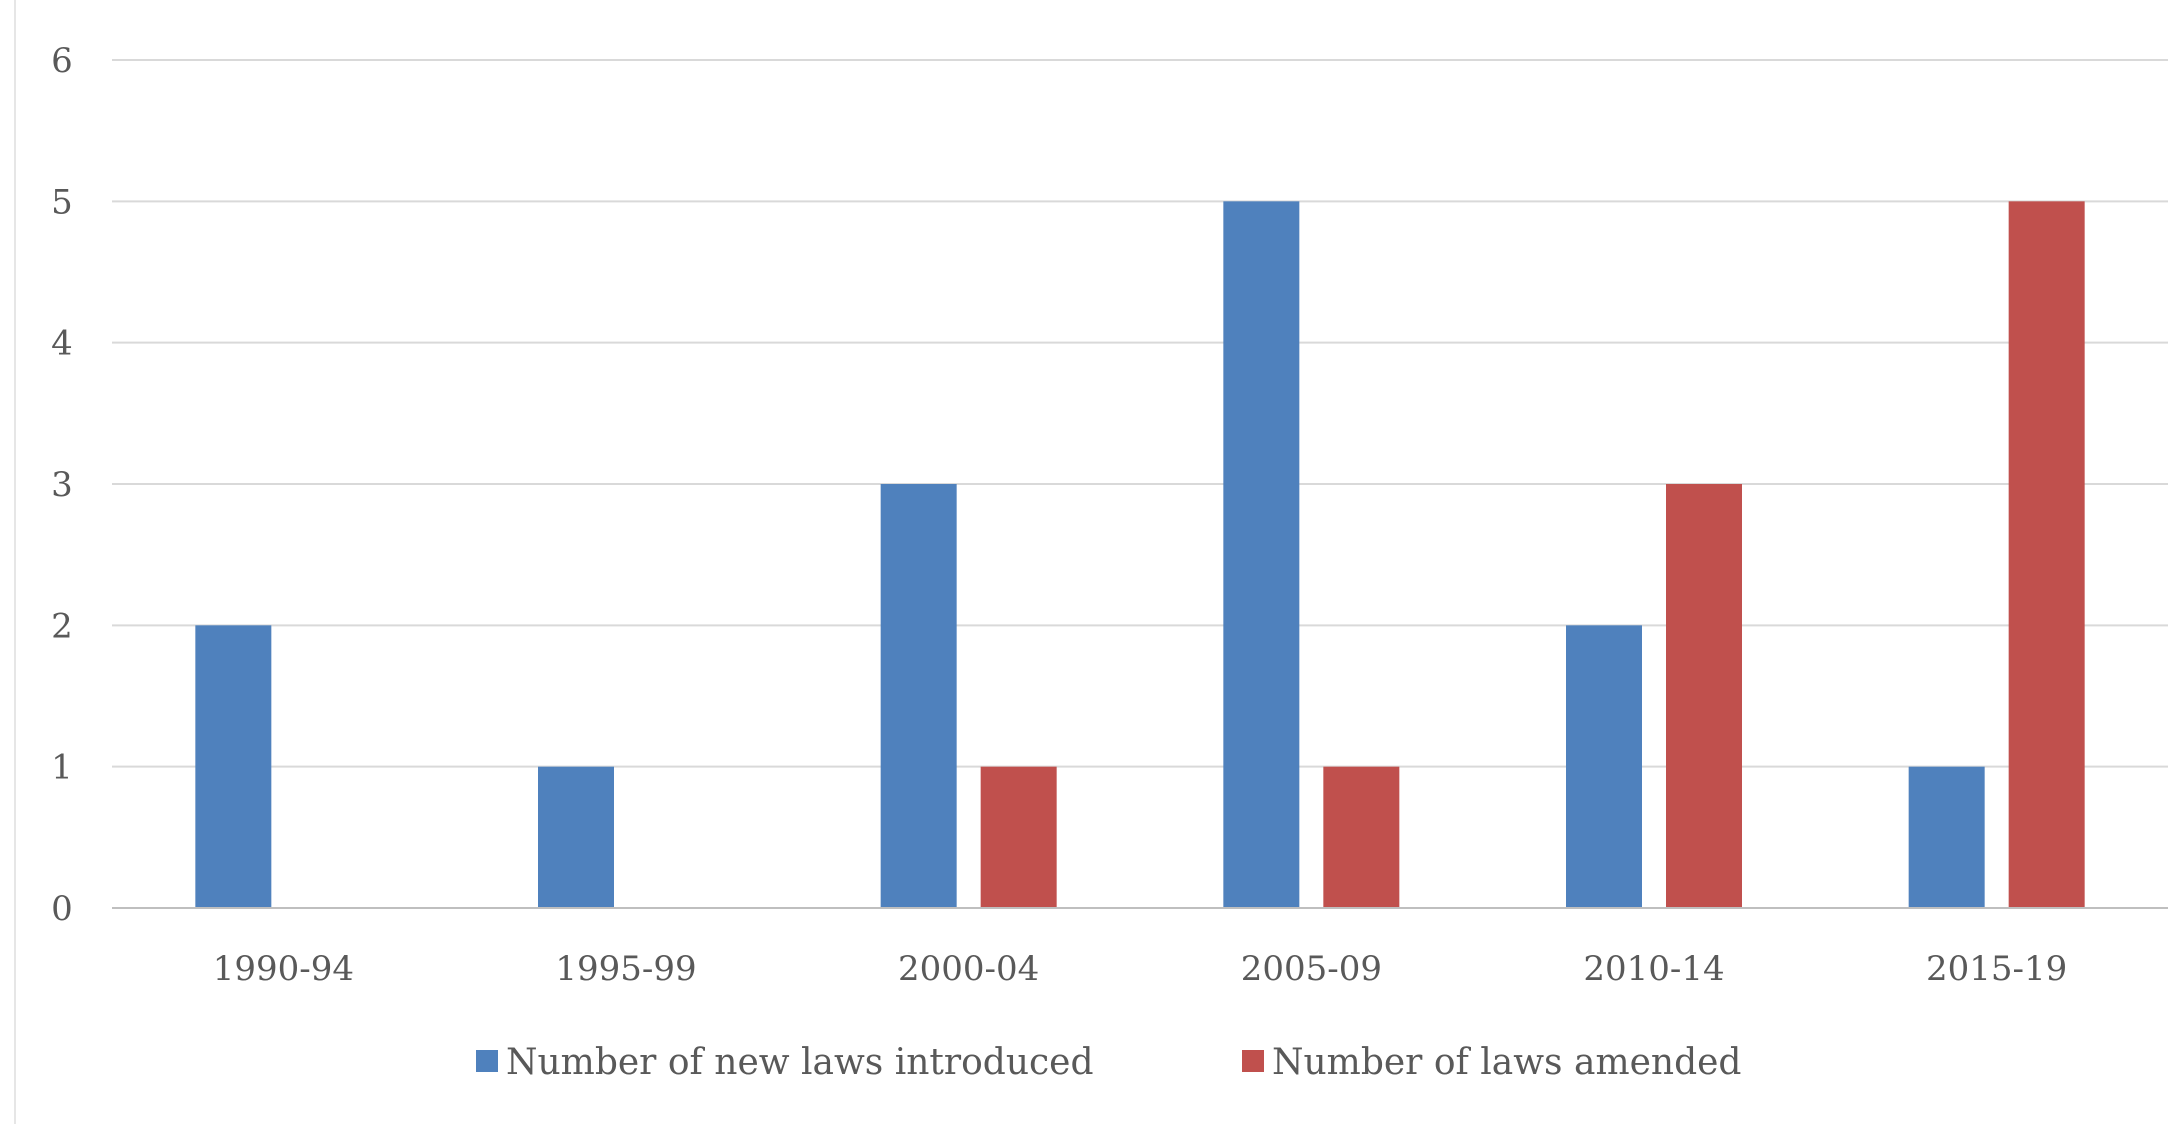 The width and height of the screenshot is (2179, 1128). What do you see at coordinates (62, 202) in the screenshot?
I see `y-tick-label: 5` at bounding box center [62, 202].